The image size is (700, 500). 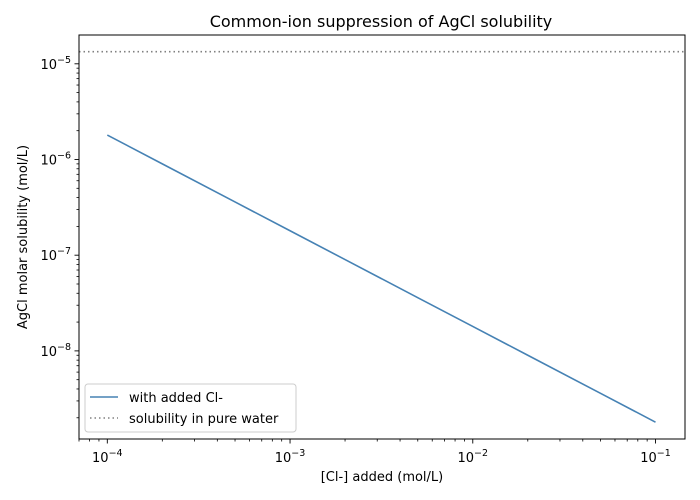 I want to click on y-tick-label: 10⁻⁷, so click(x=55, y=255).